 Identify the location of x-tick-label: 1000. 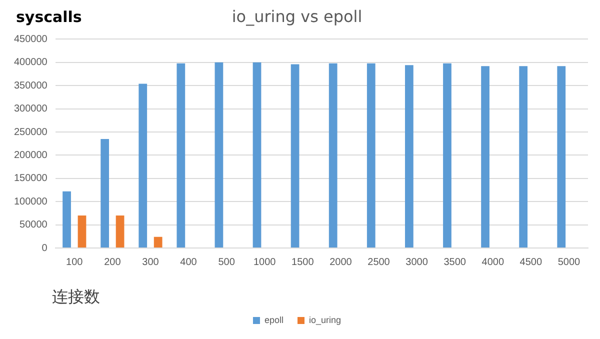
(264, 262).